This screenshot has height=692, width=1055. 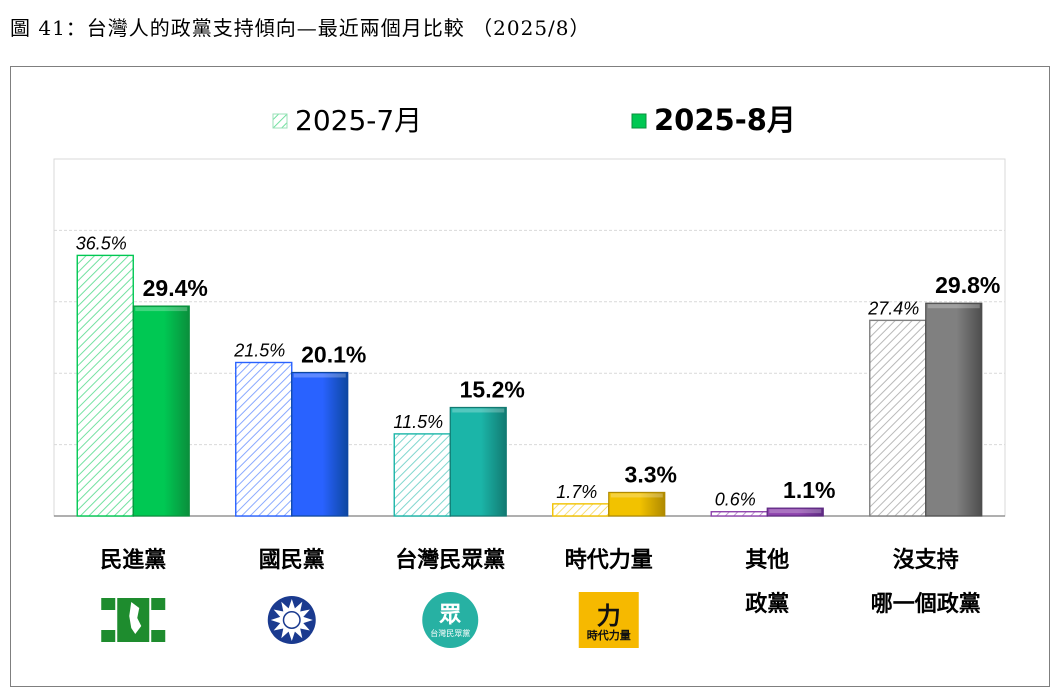 I want to click on data-label-2025-8-0: 29.4%, so click(x=175, y=288).